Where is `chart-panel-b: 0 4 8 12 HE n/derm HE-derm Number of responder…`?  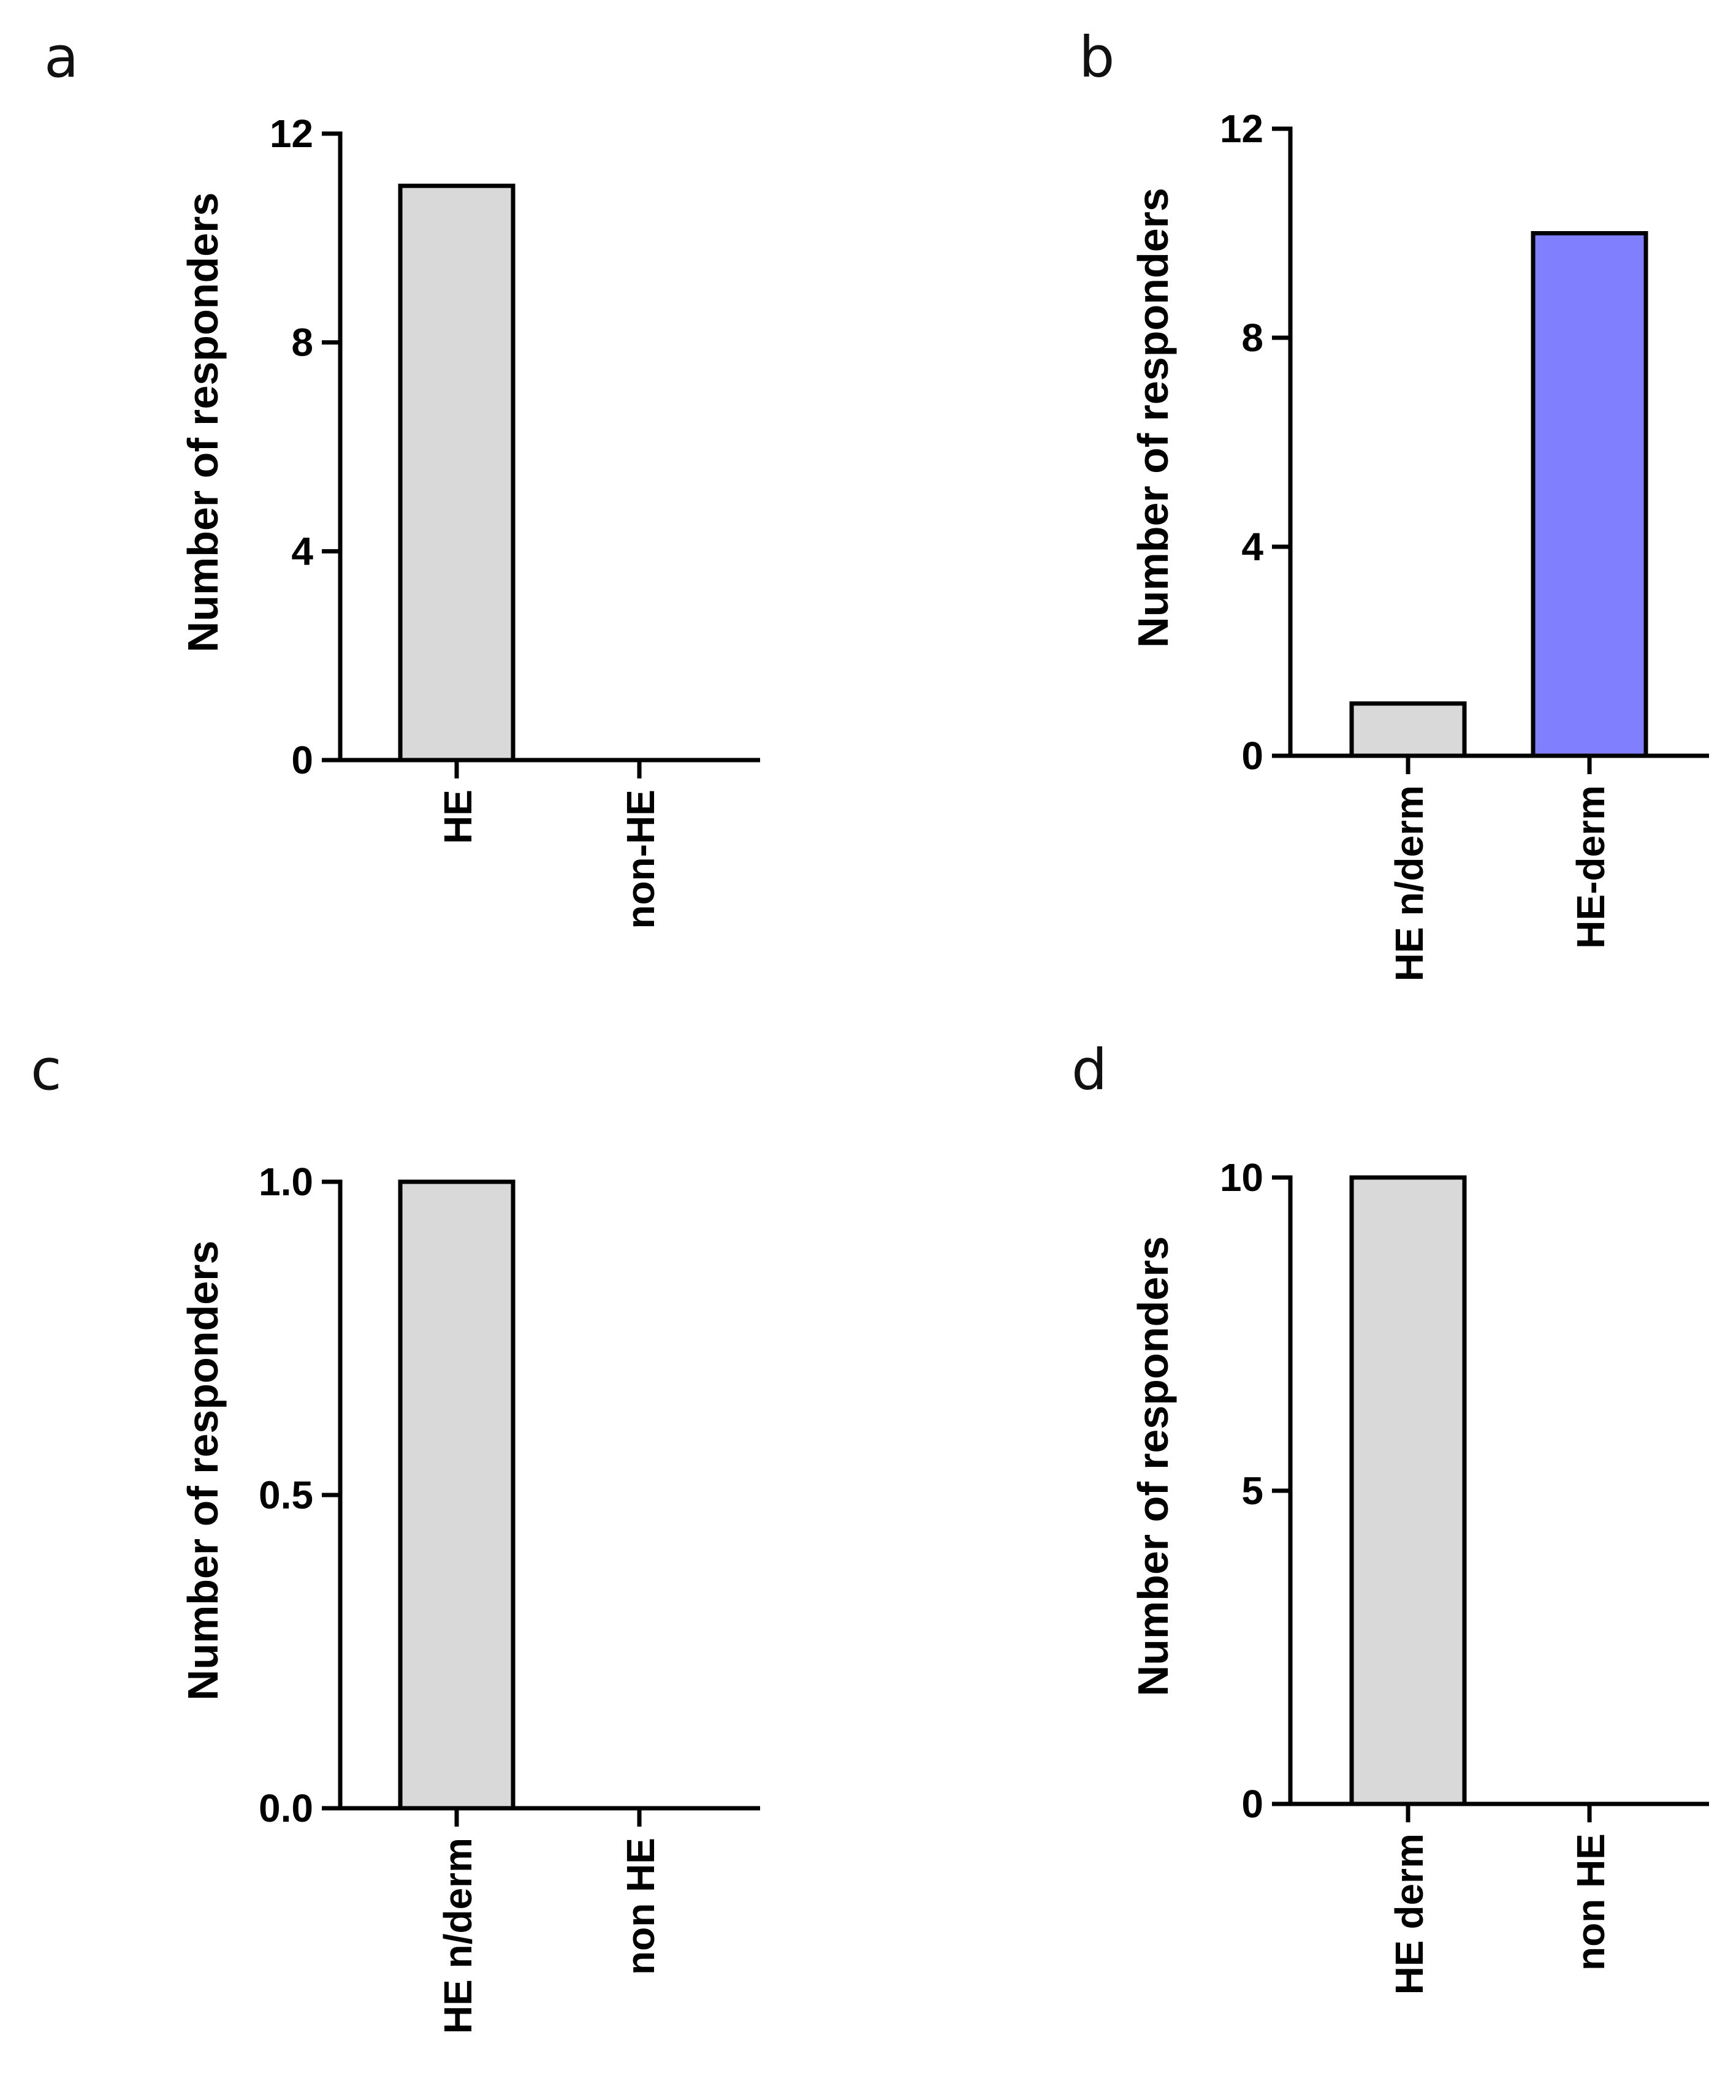 chart-panel-b: 0 4 8 12 HE n/derm HE-derm Number of responder… is located at coordinates (1419, 544).